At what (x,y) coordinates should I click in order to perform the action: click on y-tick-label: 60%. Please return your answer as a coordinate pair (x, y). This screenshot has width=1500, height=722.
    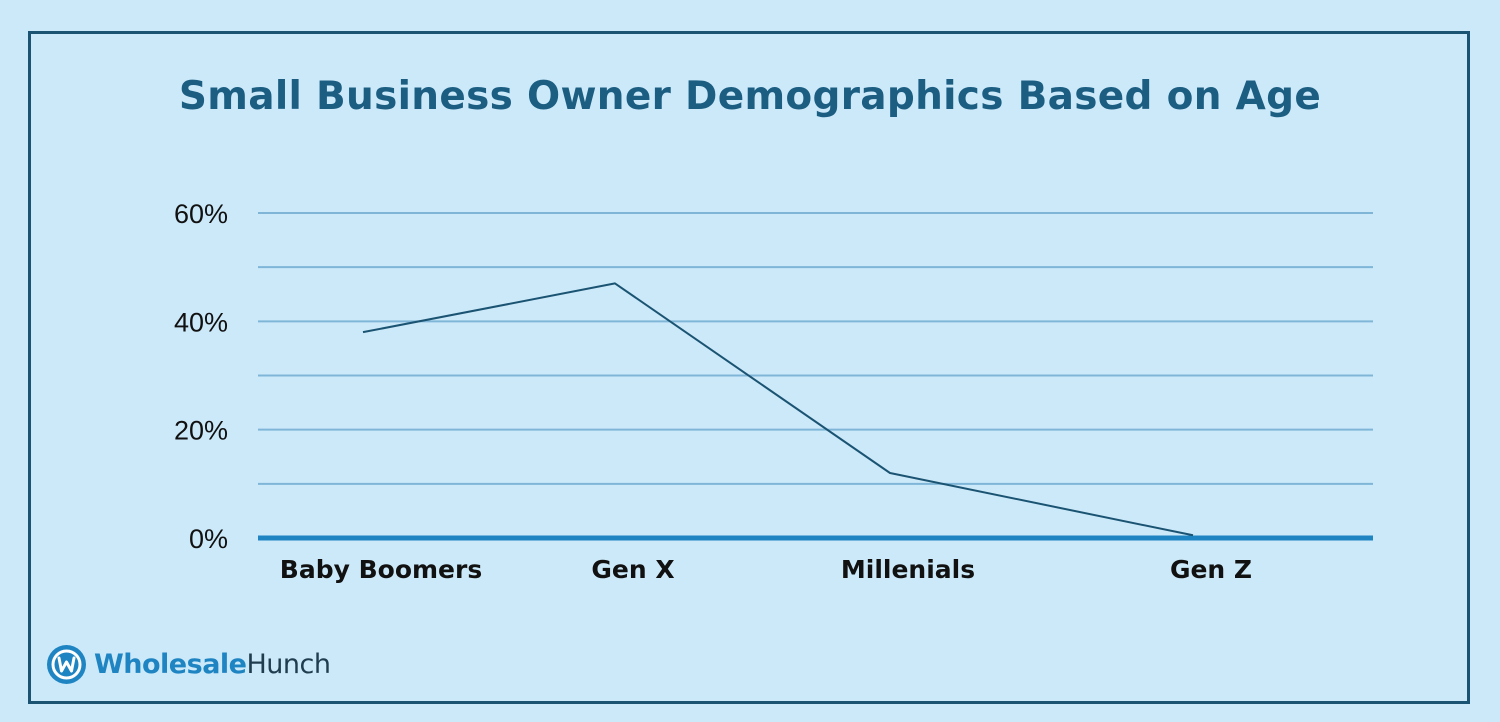
    Looking at the image, I should click on (201, 214).